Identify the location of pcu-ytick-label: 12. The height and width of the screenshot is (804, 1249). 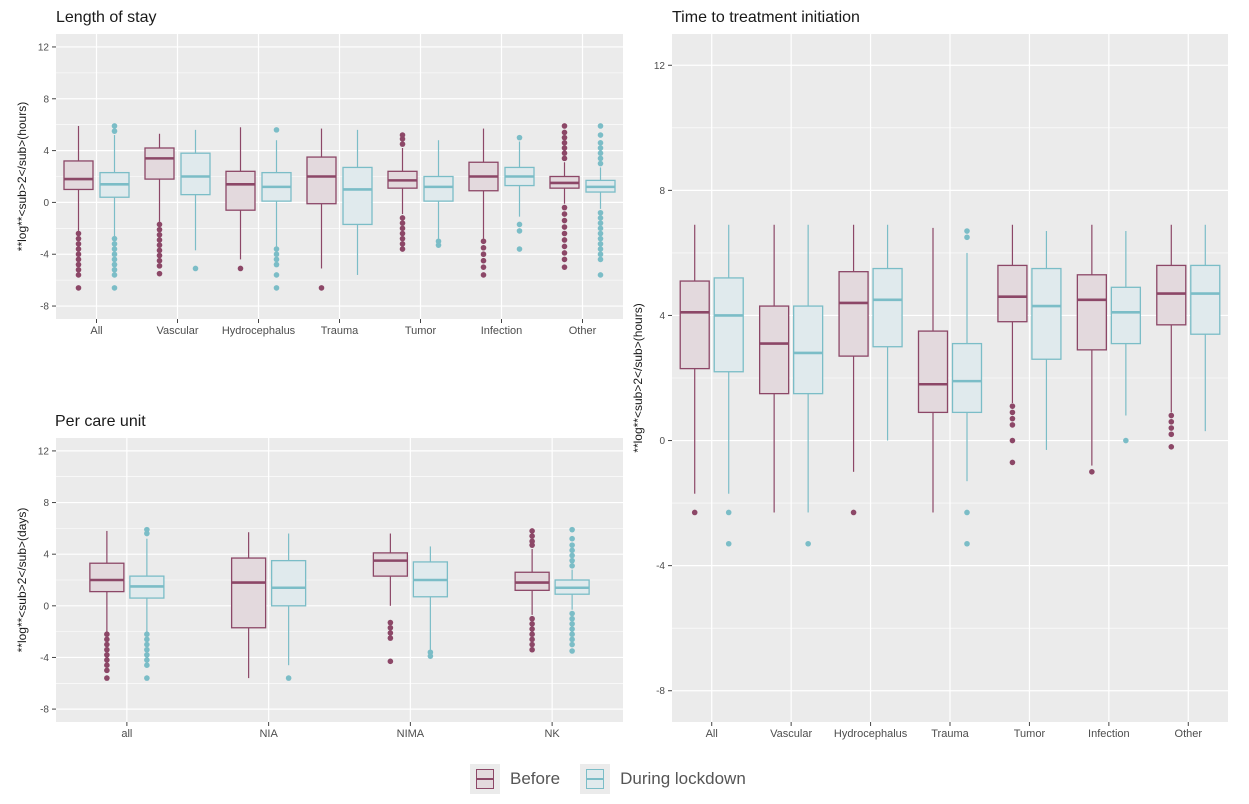
(44, 451).